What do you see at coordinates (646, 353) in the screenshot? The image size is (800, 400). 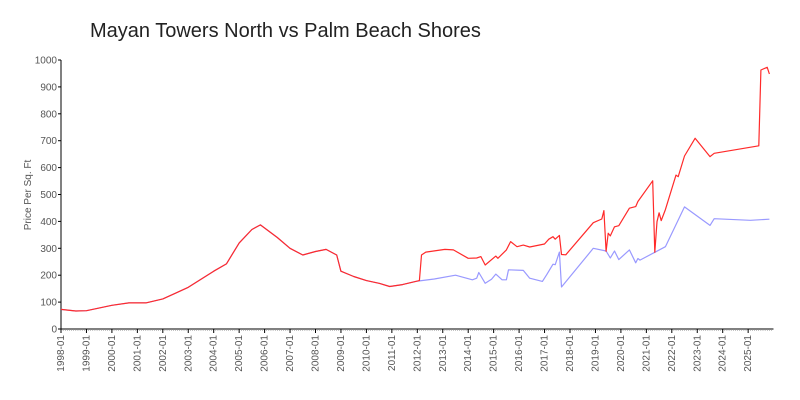 I see `x-tick-label: 2021-01` at bounding box center [646, 353].